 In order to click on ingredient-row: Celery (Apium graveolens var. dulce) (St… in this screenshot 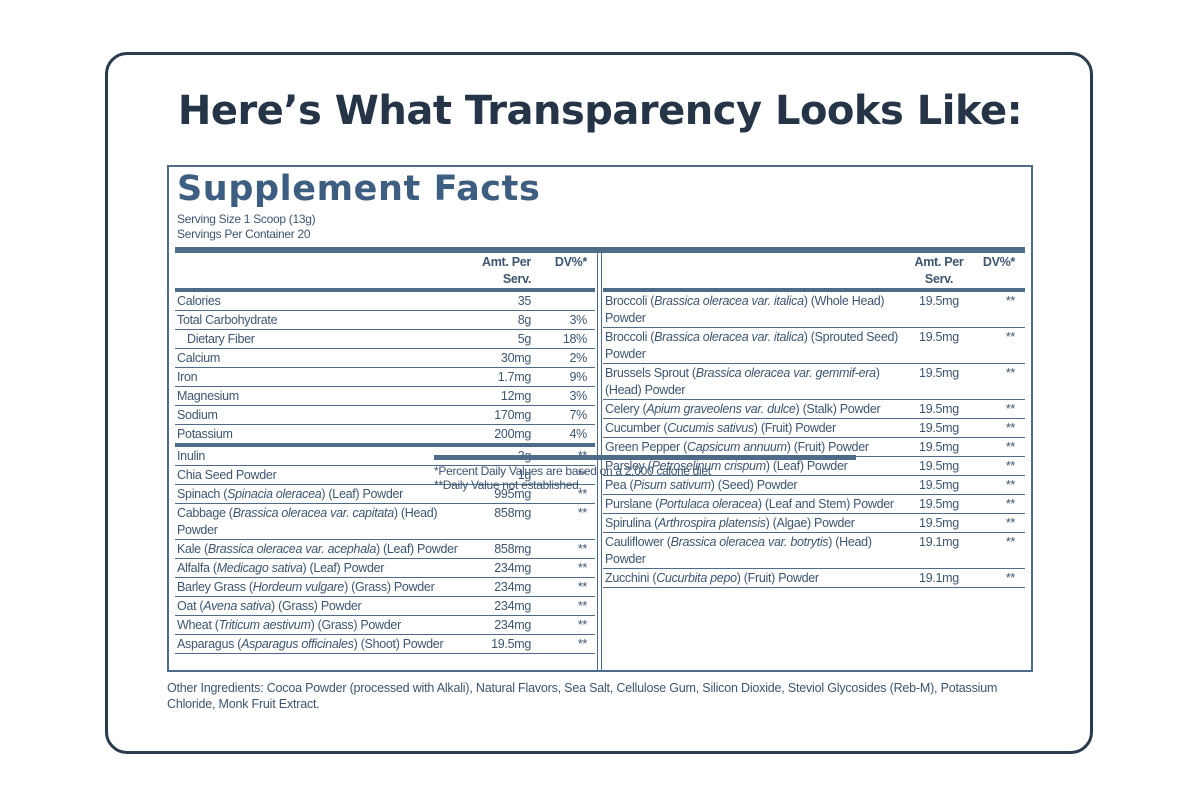, I will do `click(814, 409)`.